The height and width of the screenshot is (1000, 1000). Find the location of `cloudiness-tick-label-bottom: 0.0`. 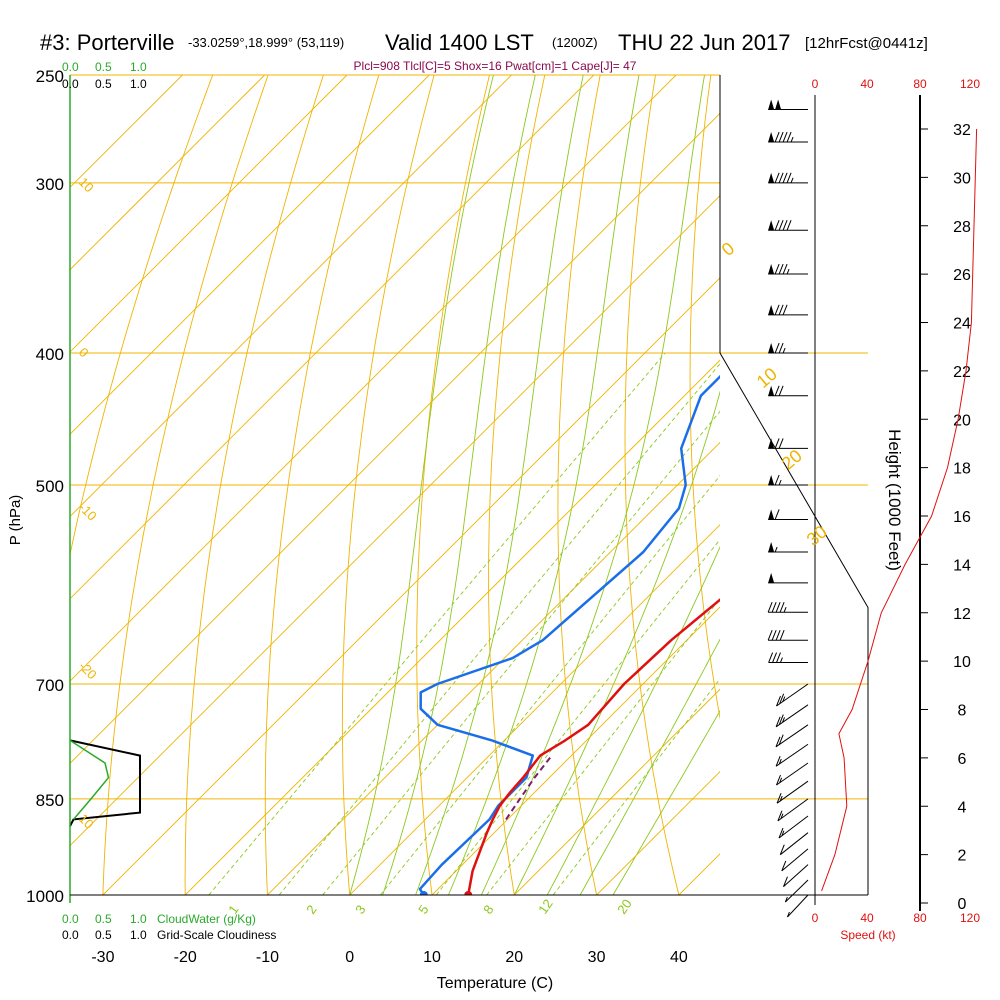

cloudiness-tick-label-bottom: 0.0 is located at coordinates (70, 935).